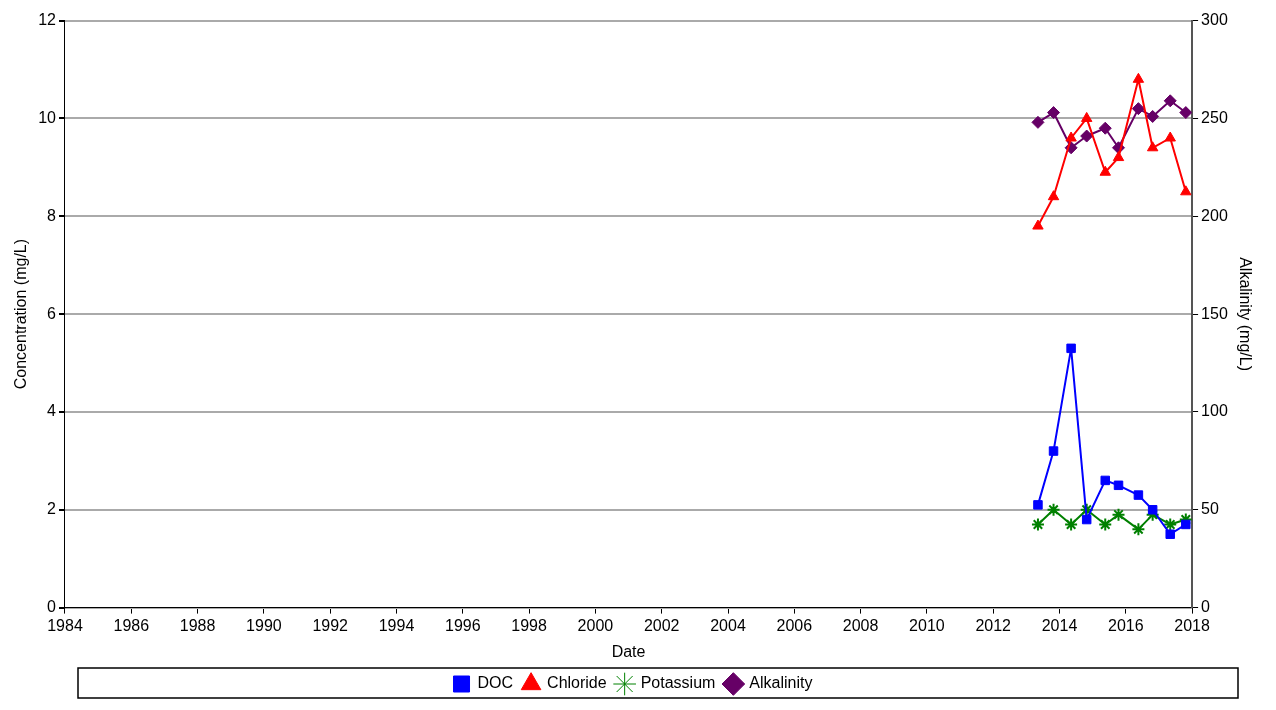  I want to click on y2-tick-label: 200, so click(1214, 215).